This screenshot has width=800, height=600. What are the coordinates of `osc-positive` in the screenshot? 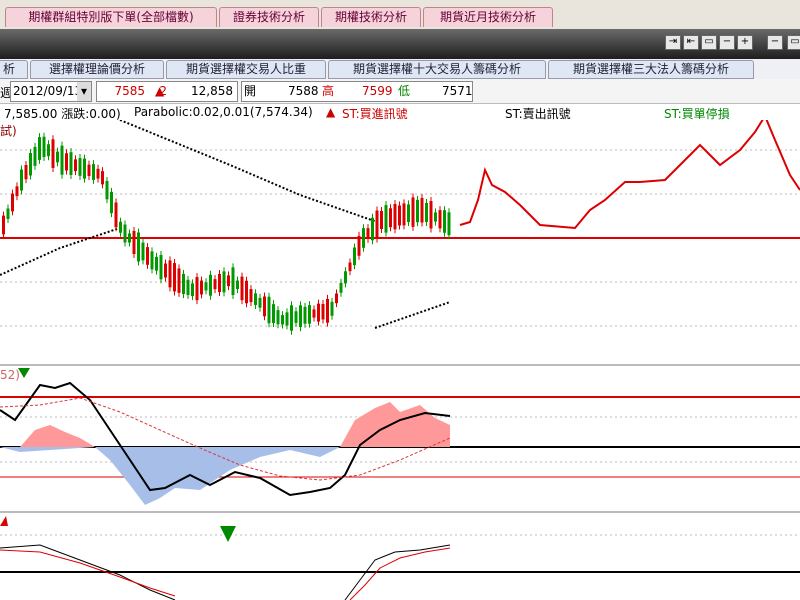 It's located at (395, 424).